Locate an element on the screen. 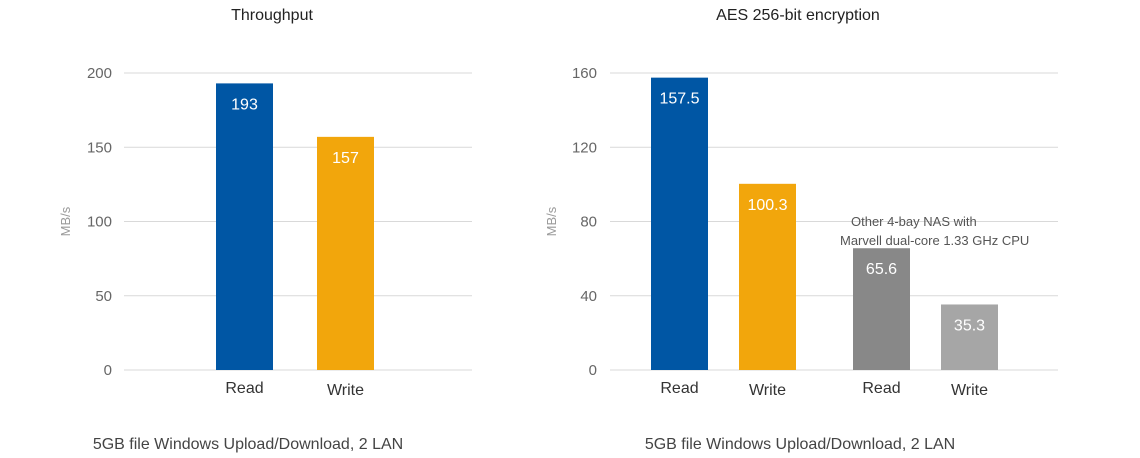 The height and width of the screenshot is (458, 1140). data-label: 65.6 is located at coordinates (881, 269).